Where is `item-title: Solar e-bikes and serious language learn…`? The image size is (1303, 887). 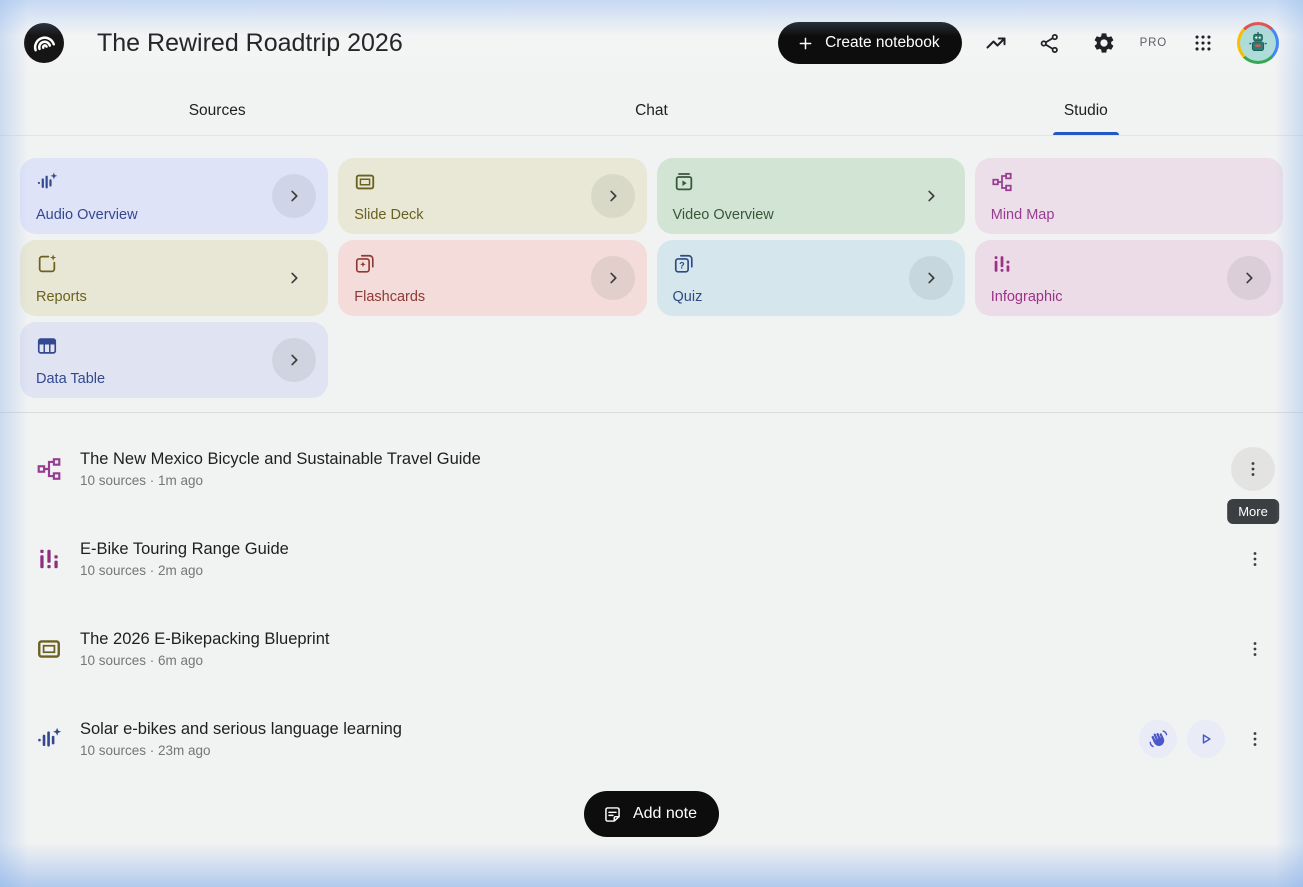 item-title: Solar e-bikes and serious language learn… is located at coordinates (241, 729).